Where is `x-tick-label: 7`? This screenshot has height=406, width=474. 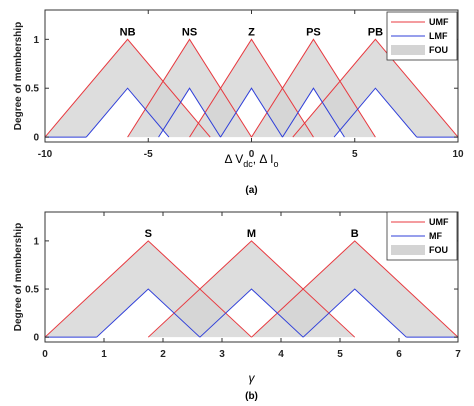
x-tick-label: 7 is located at coordinates (458, 354).